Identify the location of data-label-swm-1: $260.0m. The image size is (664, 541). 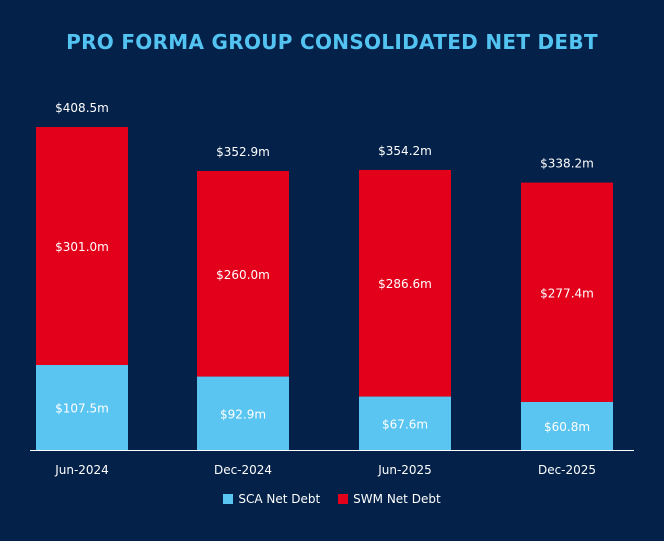
(243, 275).